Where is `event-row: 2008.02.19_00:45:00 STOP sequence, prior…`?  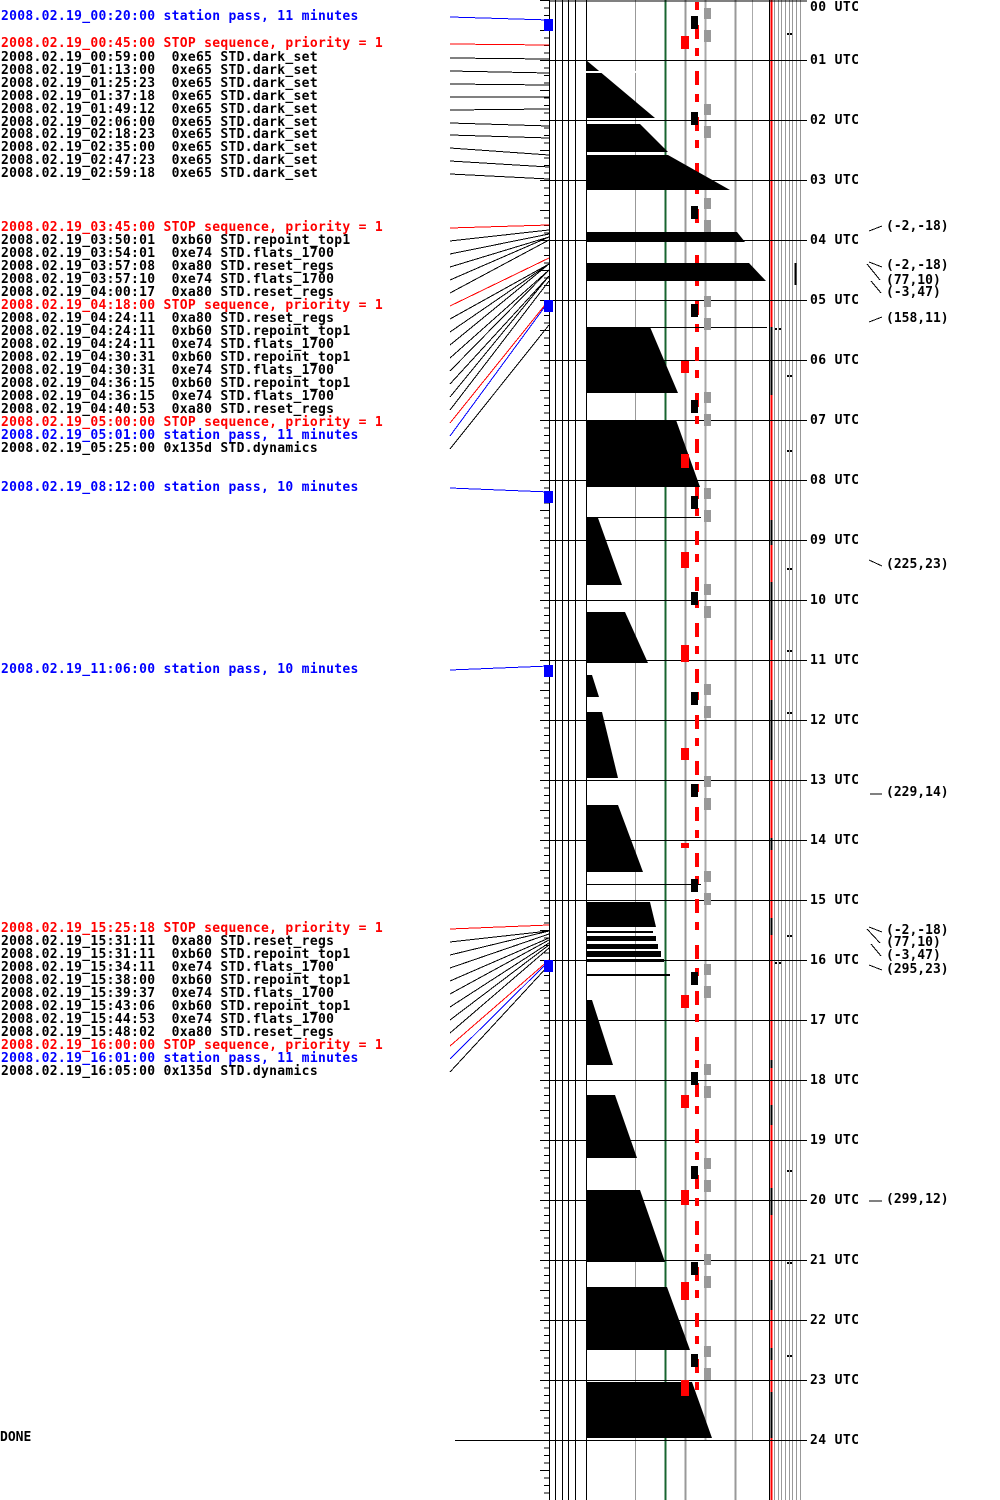 event-row: 2008.02.19_00:45:00 STOP sequence, prior… is located at coordinates (192, 43).